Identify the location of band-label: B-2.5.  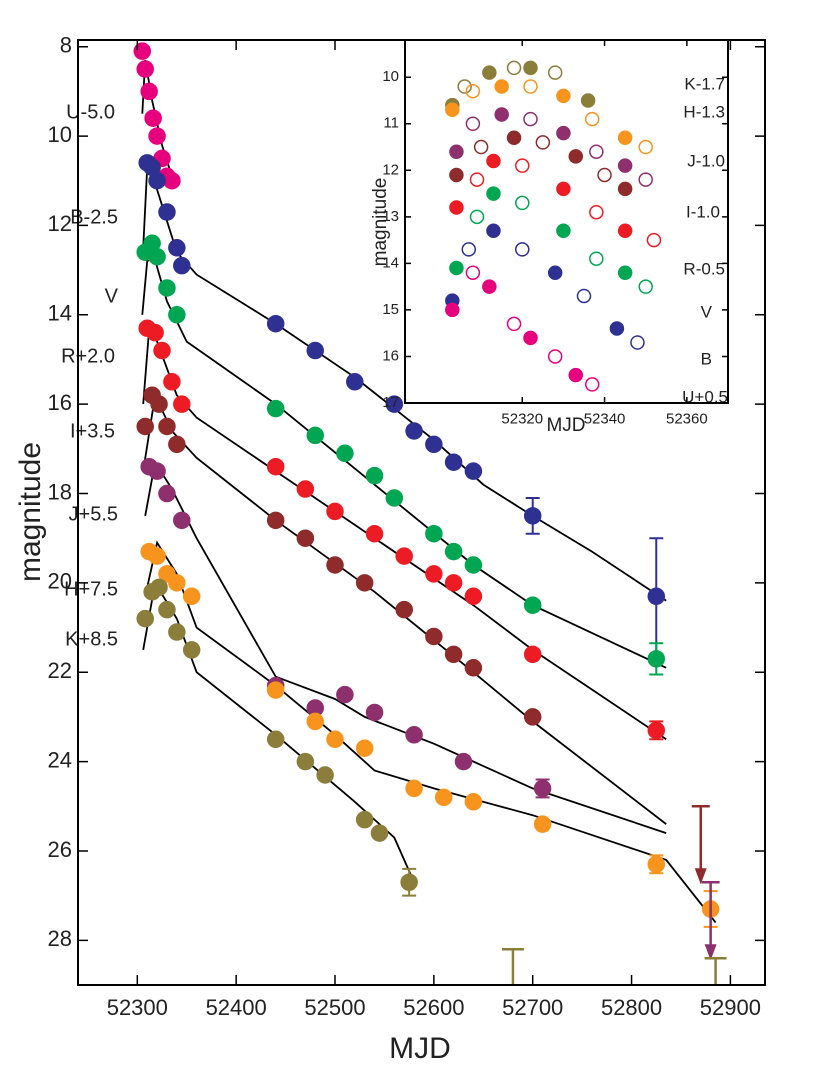
(94, 217).